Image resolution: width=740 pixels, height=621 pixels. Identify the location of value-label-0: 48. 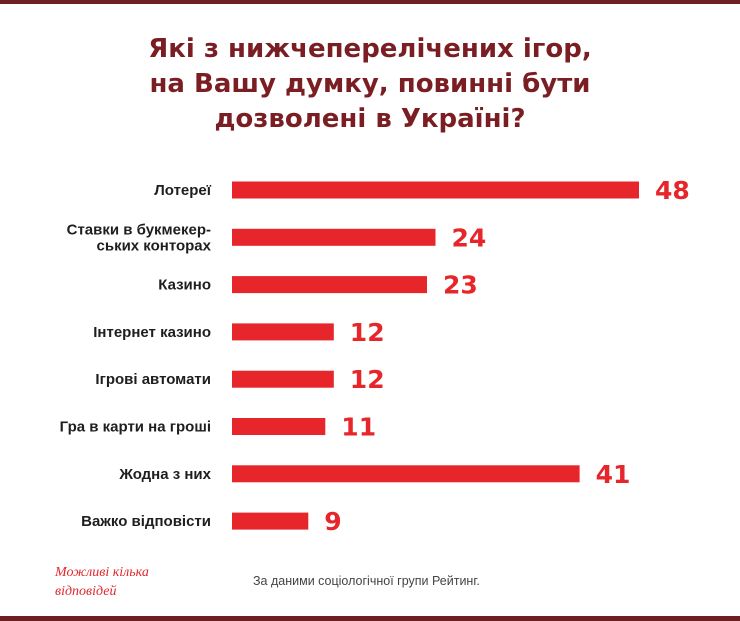
(672, 190).